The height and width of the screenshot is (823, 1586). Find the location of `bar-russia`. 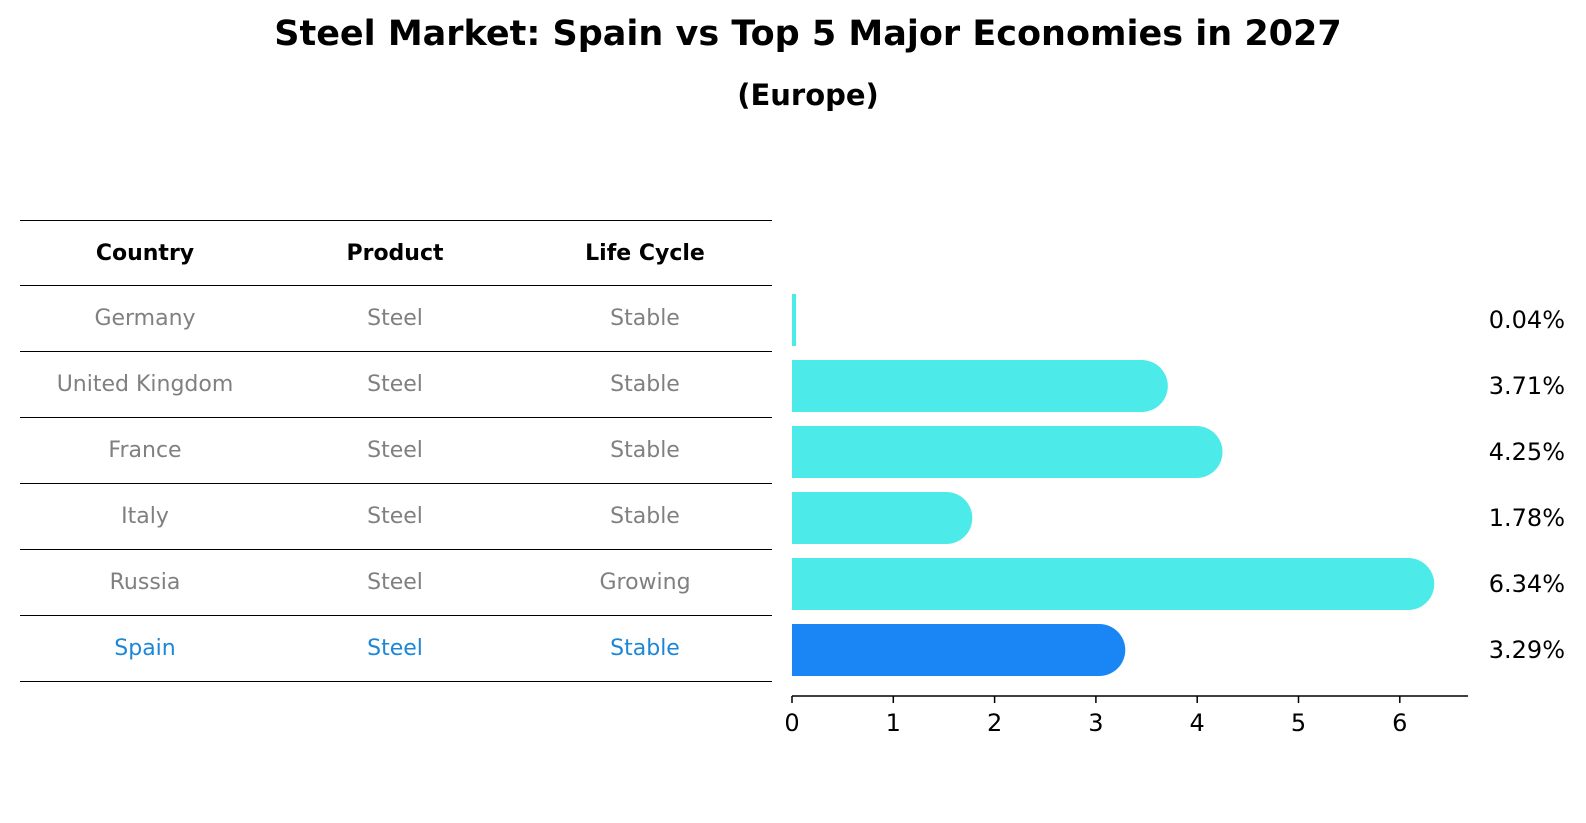

bar-russia is located at coordinates (1113, 584).